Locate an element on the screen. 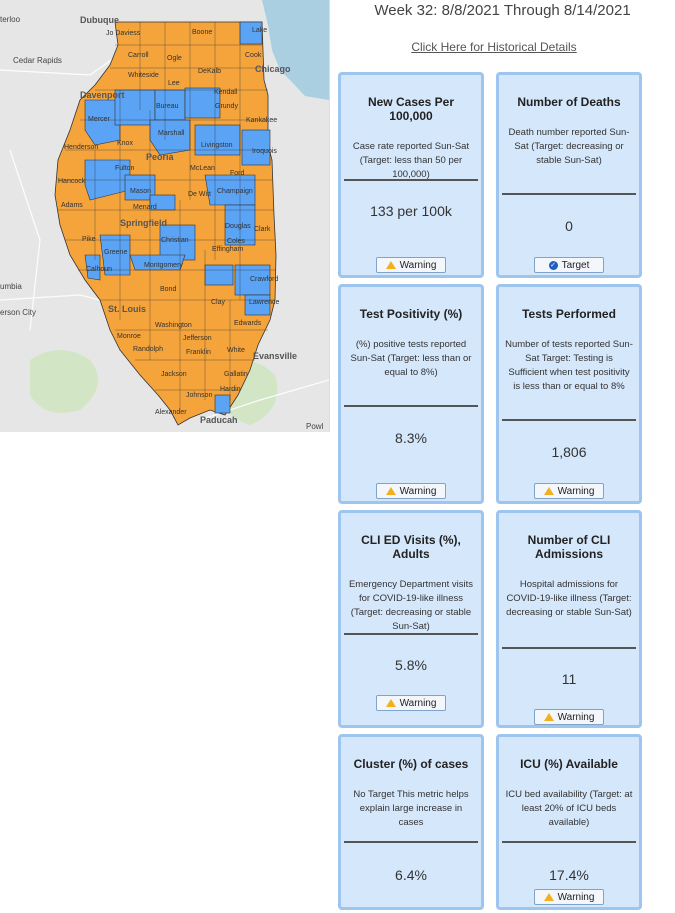  county-label: Grundy is located at coordinates (226, 106).